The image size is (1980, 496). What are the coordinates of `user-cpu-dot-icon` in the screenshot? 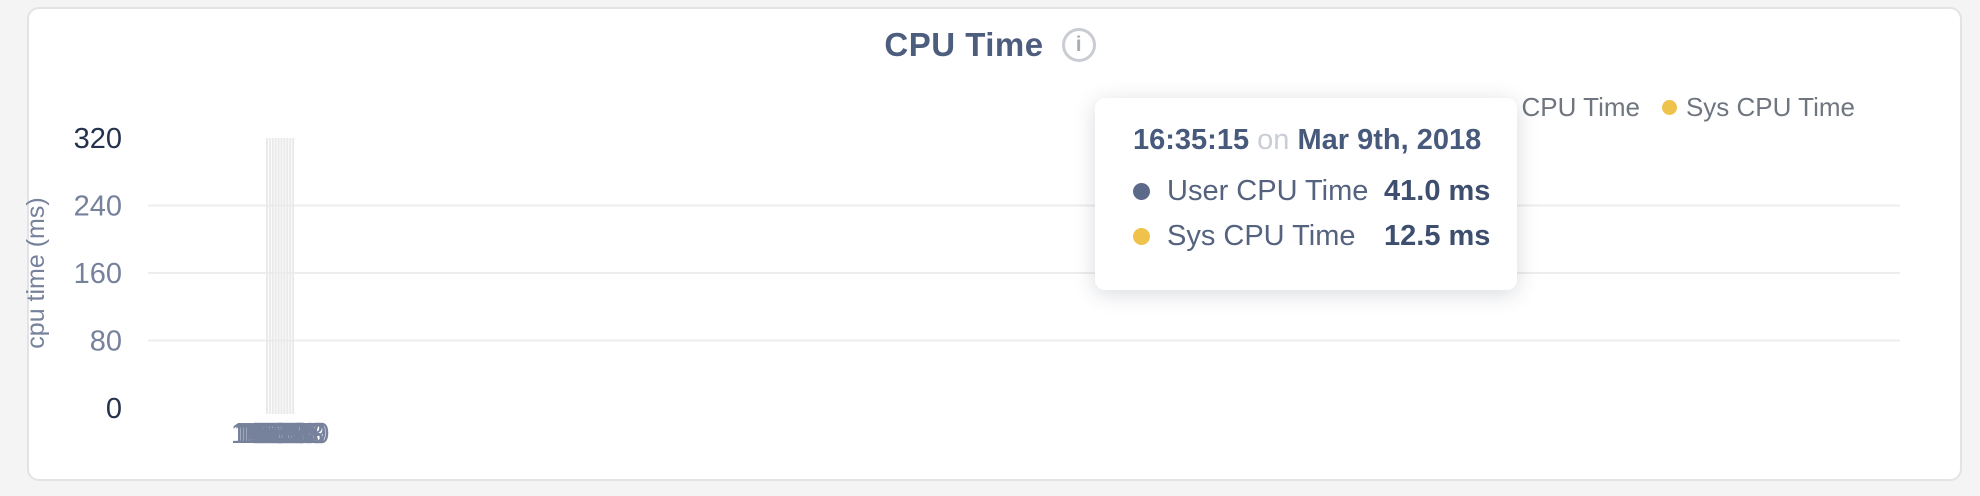 It's located at (1141, 191).